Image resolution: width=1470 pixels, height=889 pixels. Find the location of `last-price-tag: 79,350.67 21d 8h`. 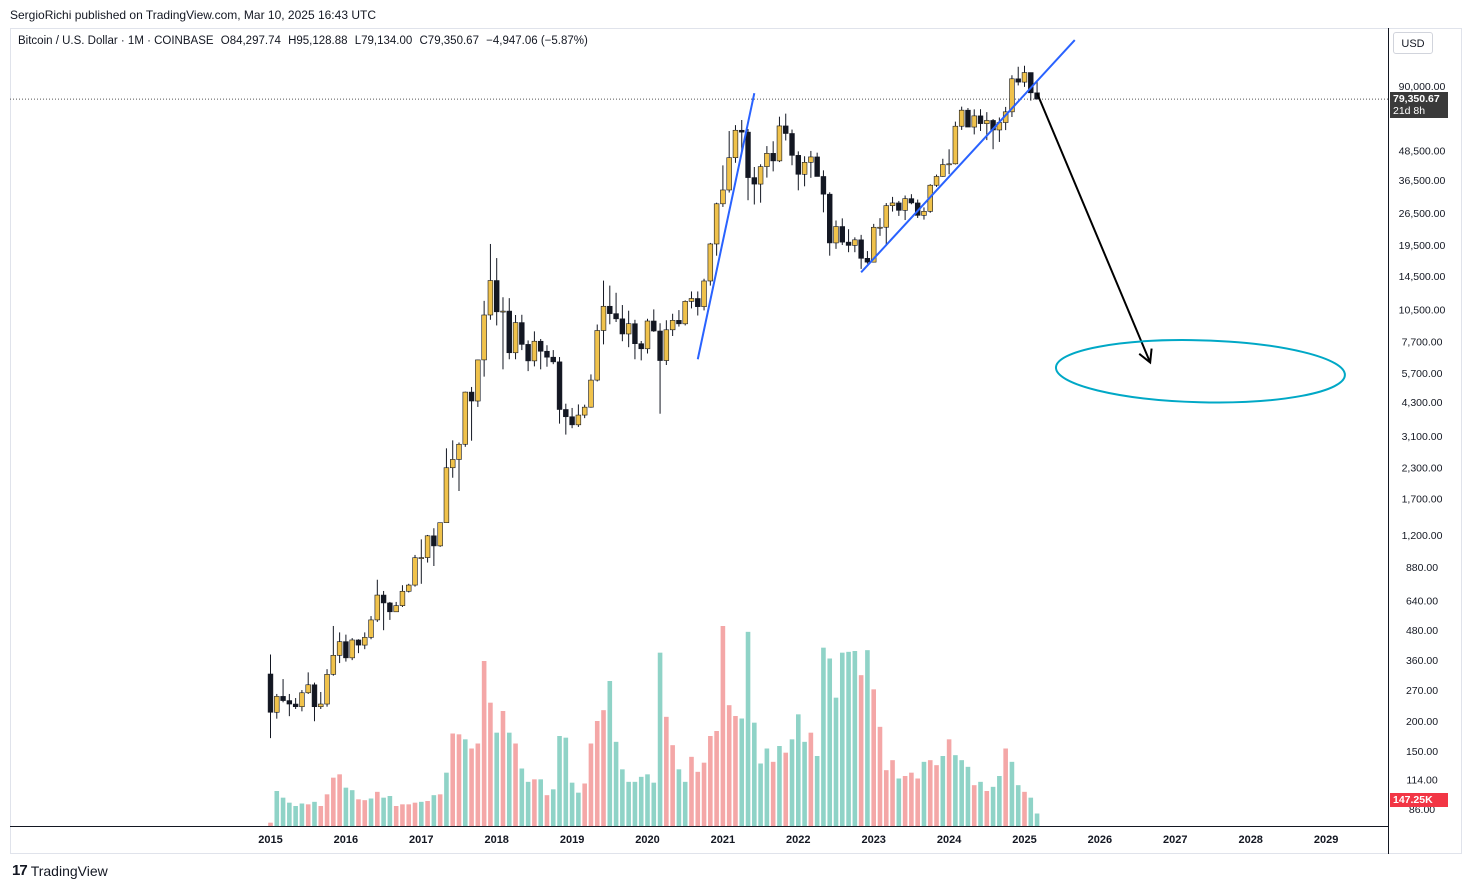

last-price-tag: 79,350.67 21d 8h is located at coordinates (1419, 105).